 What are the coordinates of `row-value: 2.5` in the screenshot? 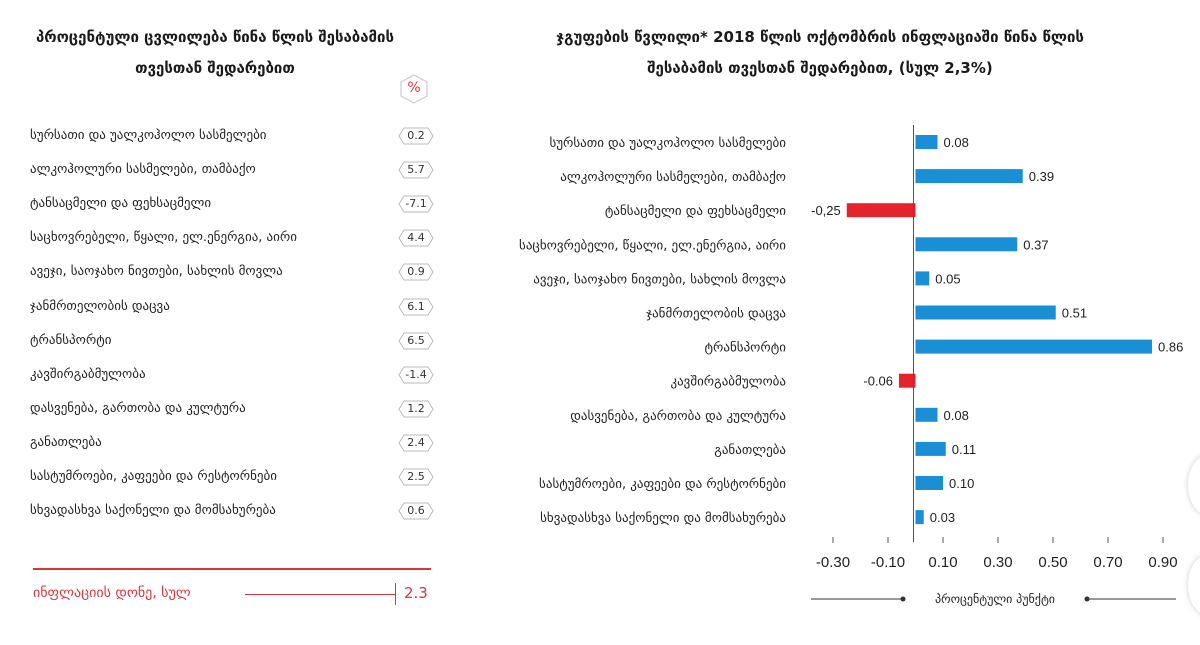 It's located at (416, 476).